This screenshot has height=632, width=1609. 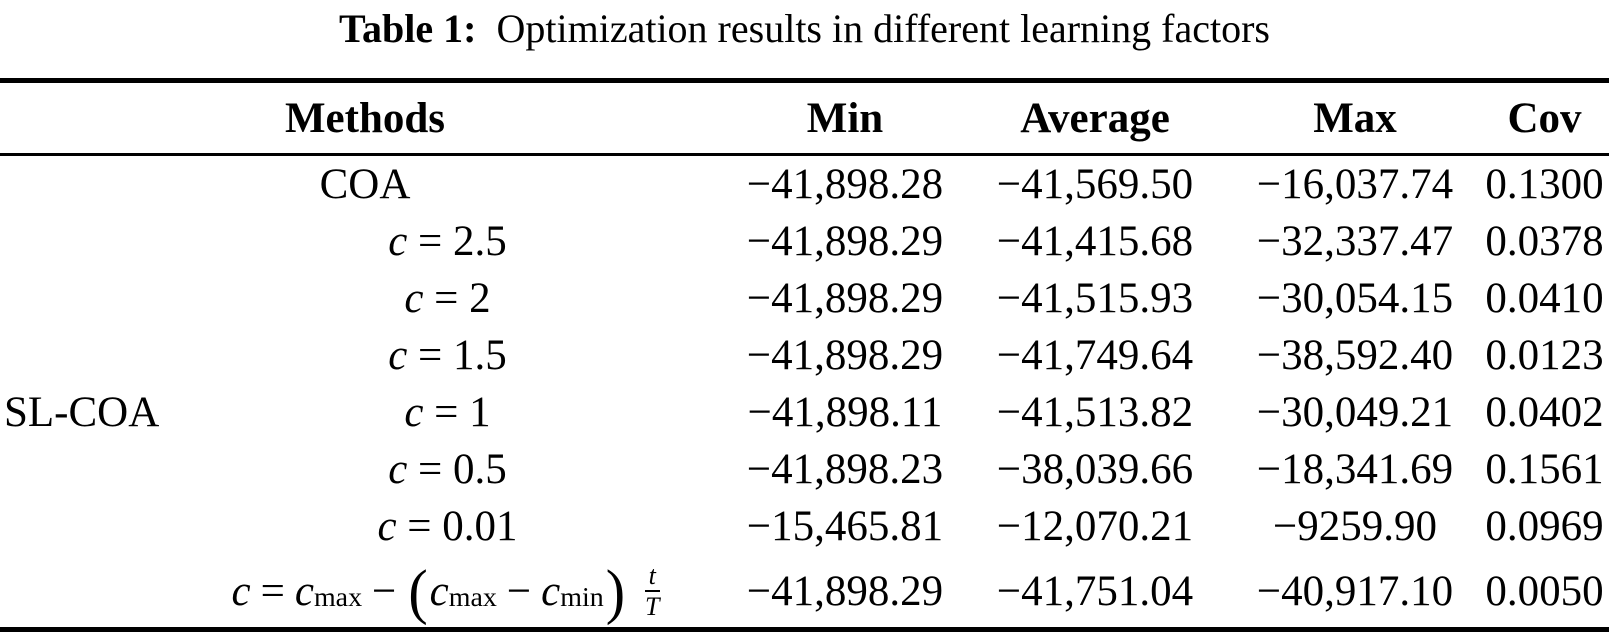 I want to click on value-min: −41,898.23, so click(x=845, y=469).